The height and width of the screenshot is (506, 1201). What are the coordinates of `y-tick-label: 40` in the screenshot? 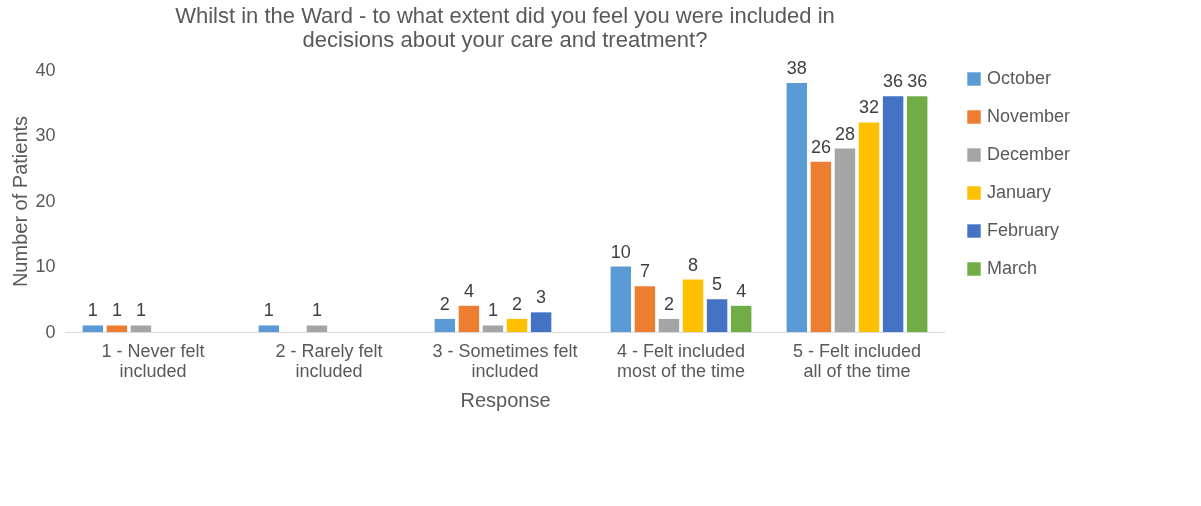 It's located at (45, 69).